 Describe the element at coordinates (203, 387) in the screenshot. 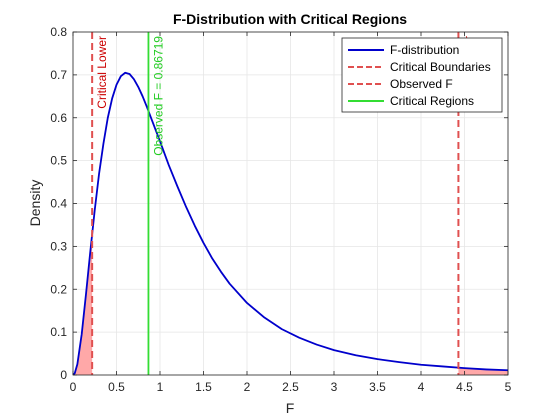

I see `x-tick-label: 1.5` at that location.